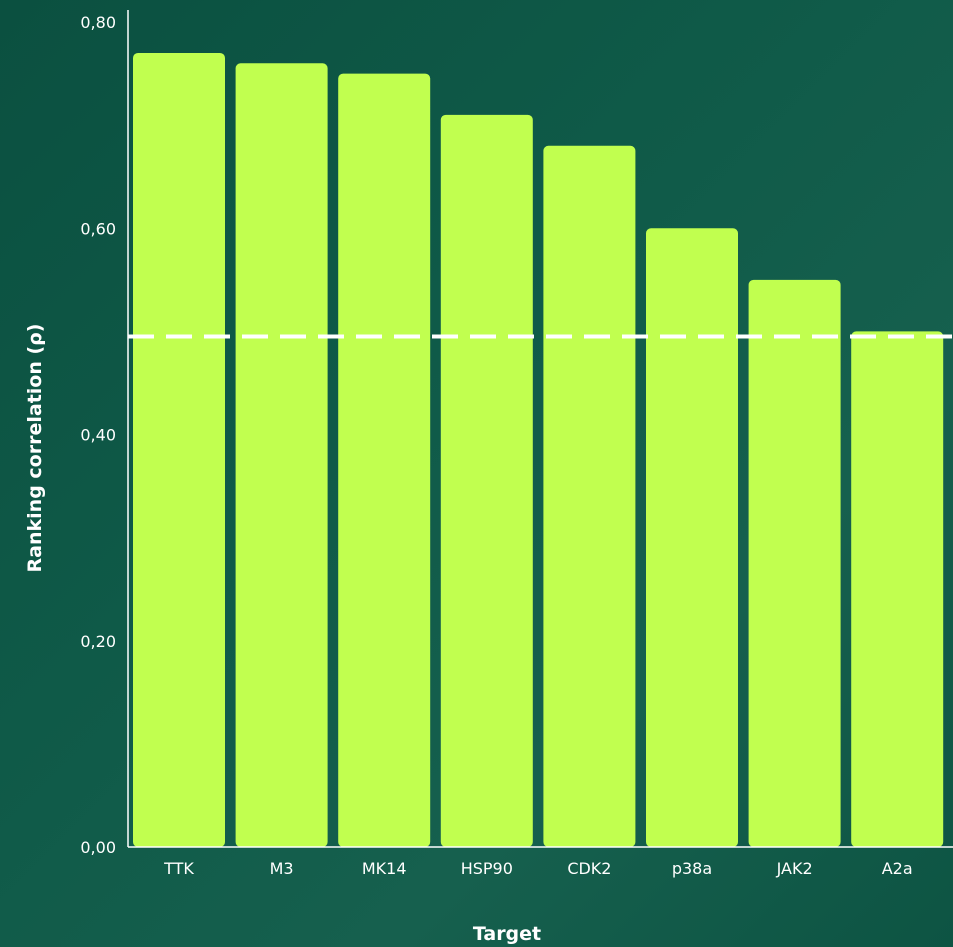  What do you see at coordinates (692, 537) in the screenshot?
I see `bar-p38a` at bounding box center [692, 537].